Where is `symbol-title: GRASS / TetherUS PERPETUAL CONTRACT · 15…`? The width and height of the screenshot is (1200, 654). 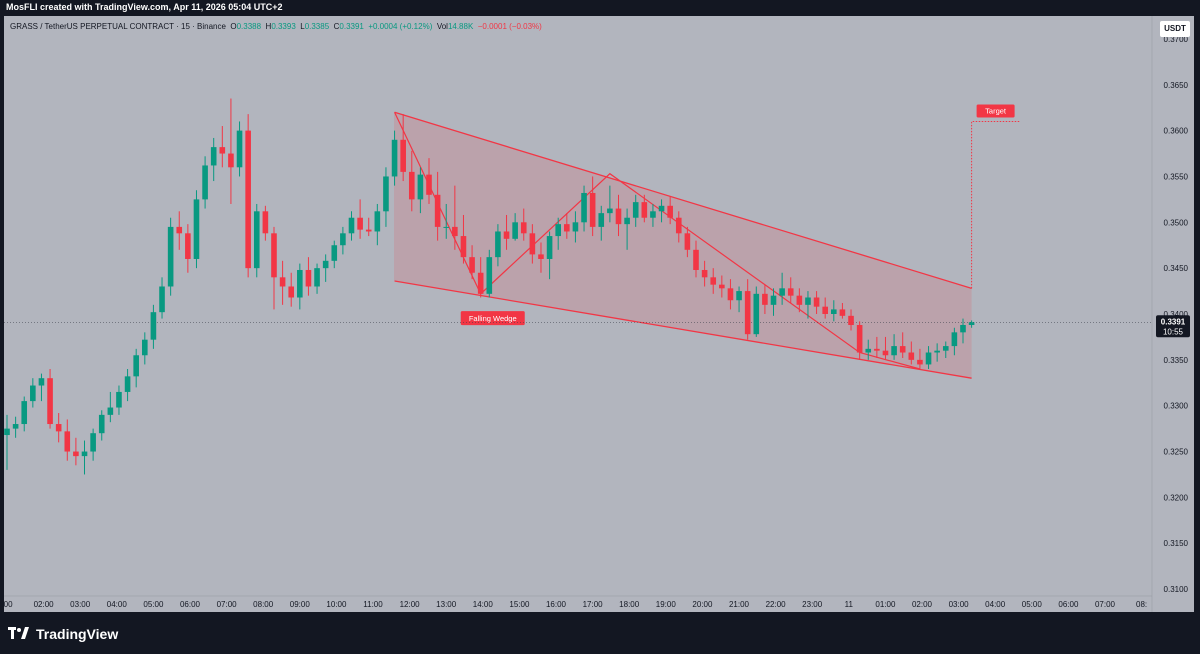
symbol-title: GRASS / TetherUS PERPETUAL CONTRACT · 15… is located at coordinates (118, 26).